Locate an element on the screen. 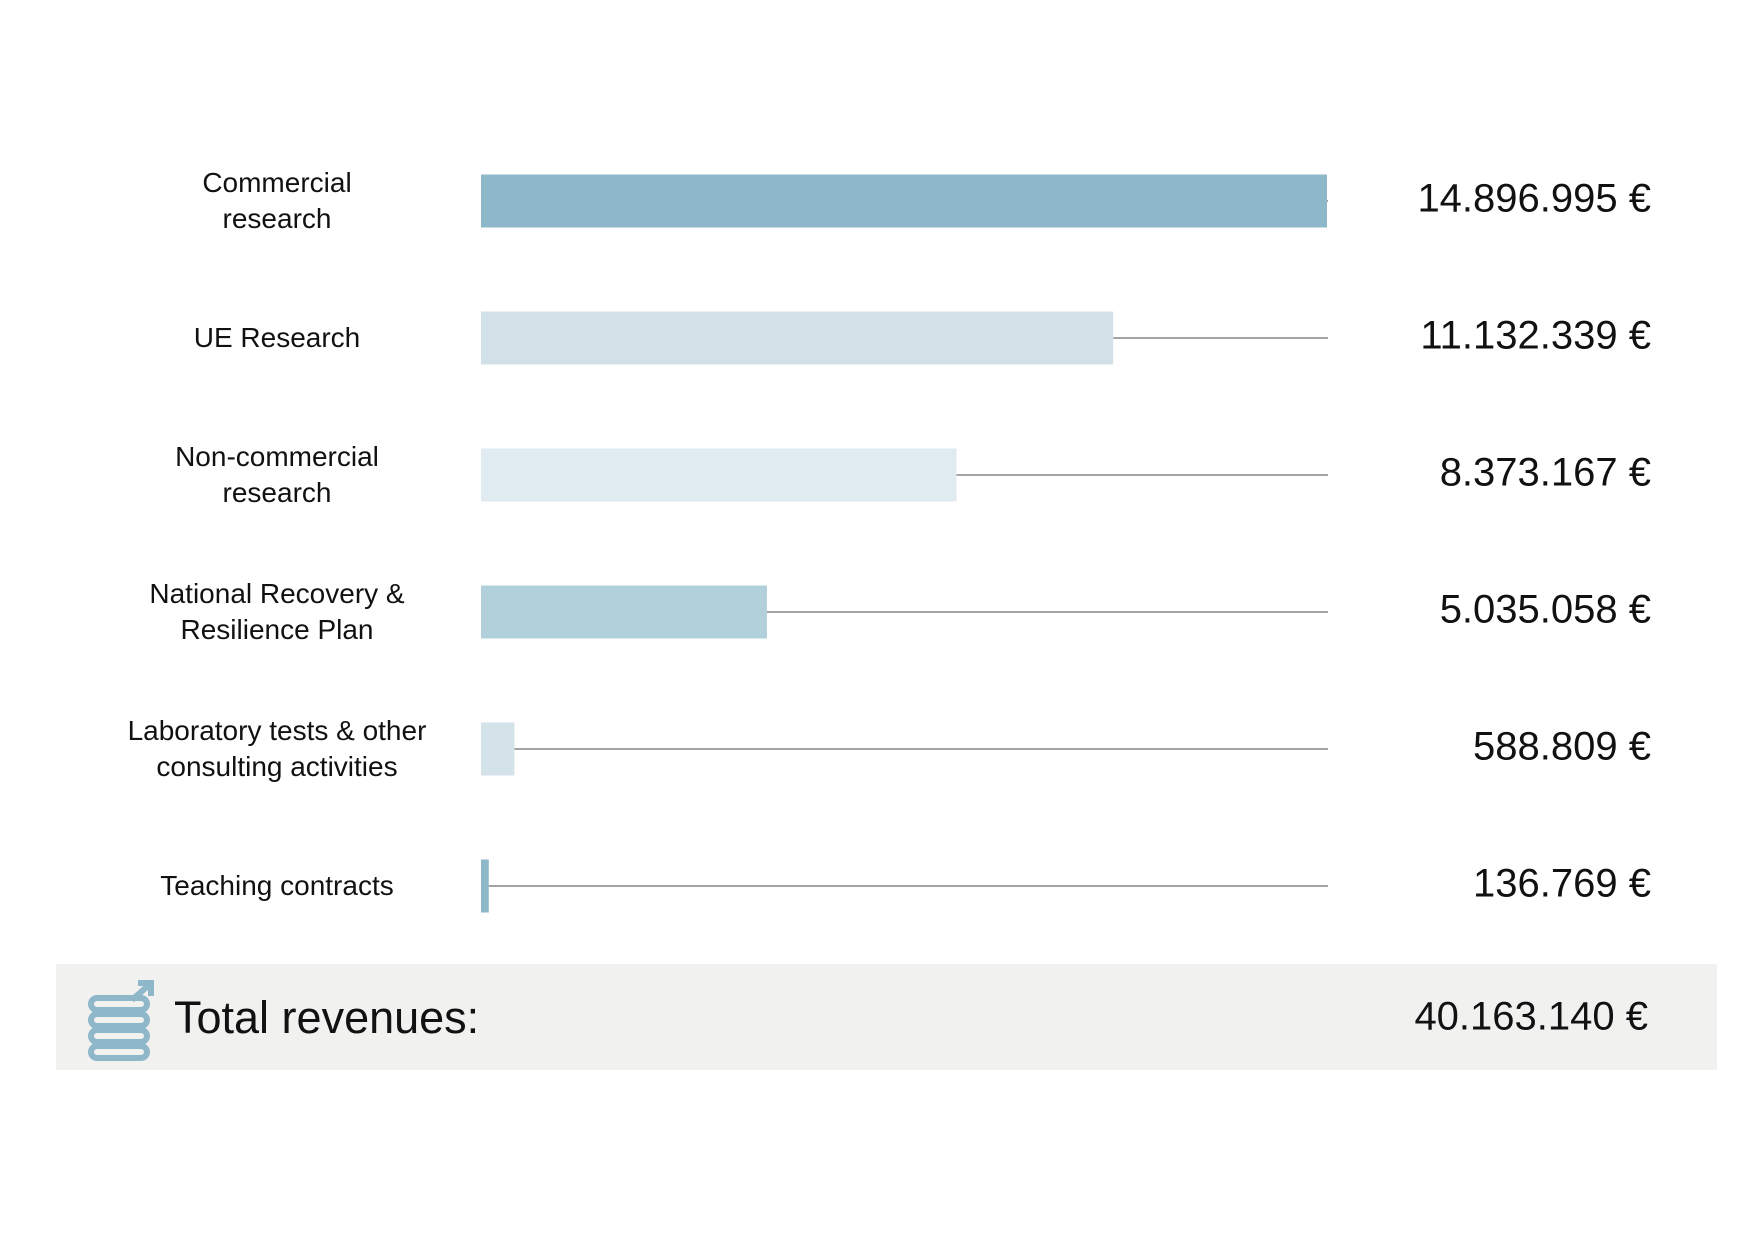  category-label: Non-commercial research is located at coordinates (277, 474).